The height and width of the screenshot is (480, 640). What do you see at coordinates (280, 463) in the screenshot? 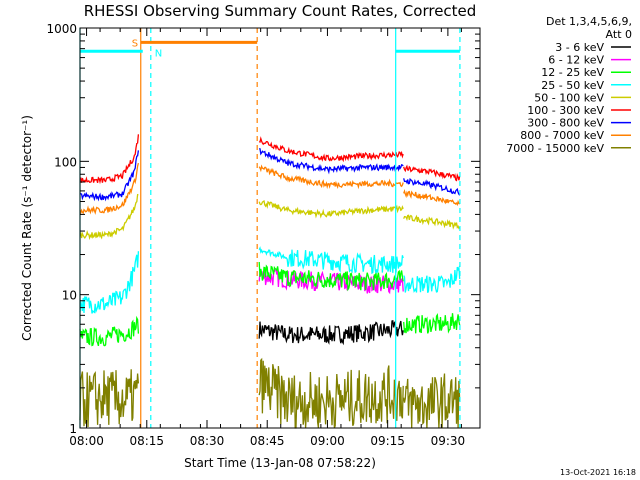
I see `x-axis-label: Start Time (13-Jan-08 07:58:22)` at bounding box center [280, 463].